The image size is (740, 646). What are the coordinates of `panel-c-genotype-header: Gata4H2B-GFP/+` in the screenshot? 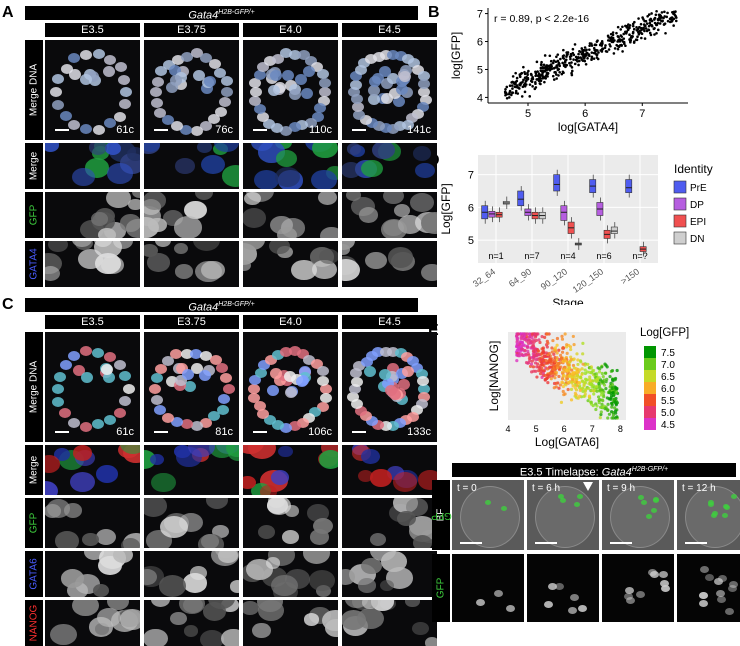 It's located at (221, 306).